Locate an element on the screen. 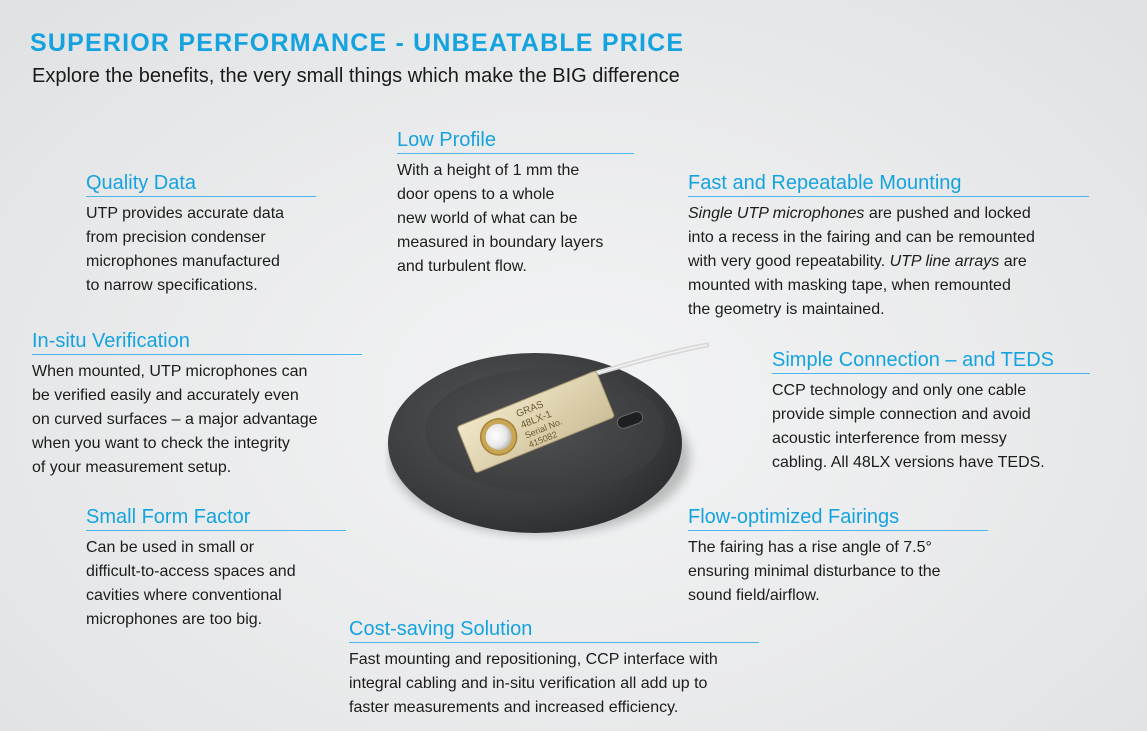  feature-title: Low Profile is located at coordinates (515, 141).